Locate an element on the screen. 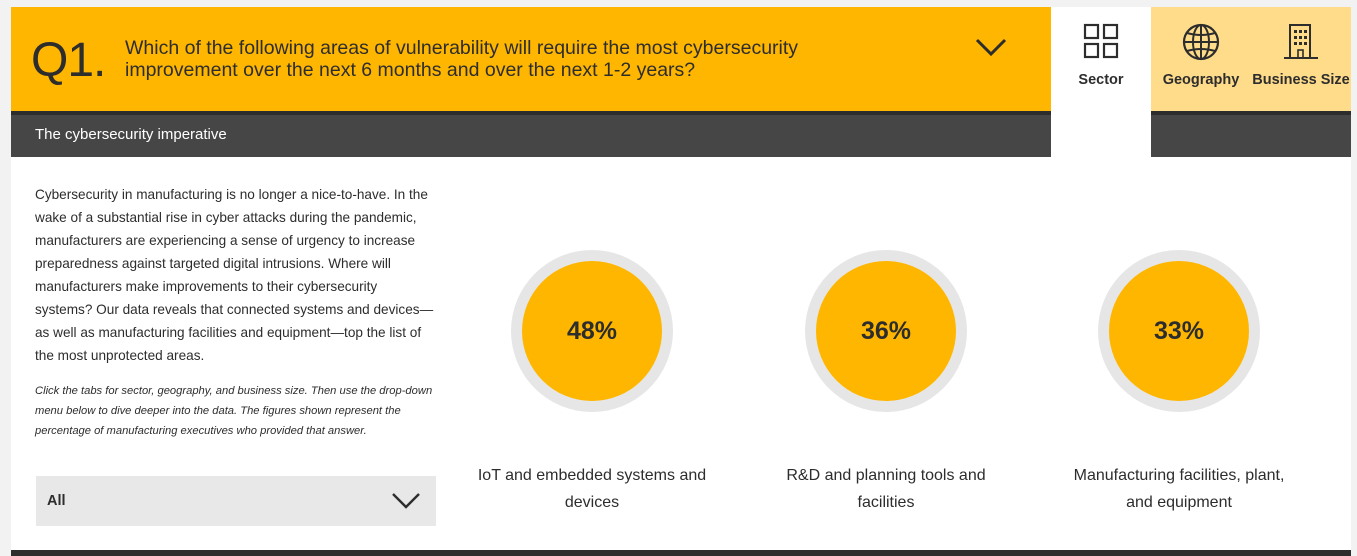 Image resolution: width=1357 pixels, height=556 pixels. stat-card: 48% IoT and embedded systems and devices is located at coordinates (592, 383).